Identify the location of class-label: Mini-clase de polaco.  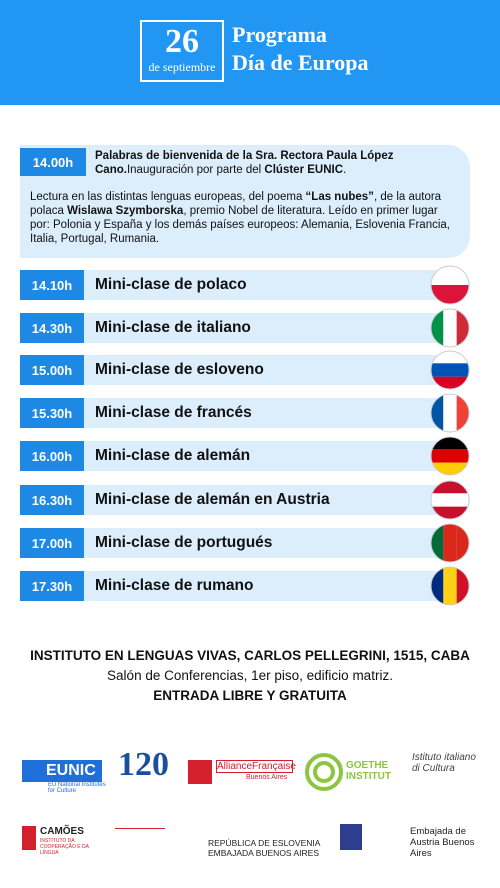
(171, 284).